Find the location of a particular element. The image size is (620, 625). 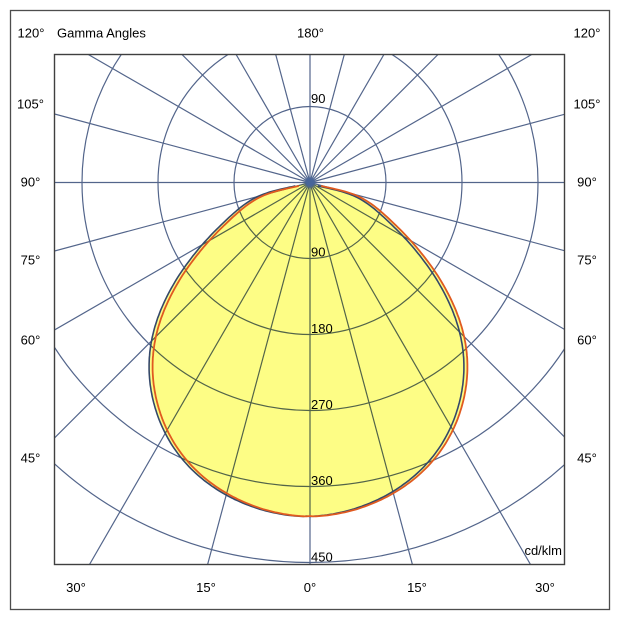

svg-text: 0° is located at coordinates (310, 587).